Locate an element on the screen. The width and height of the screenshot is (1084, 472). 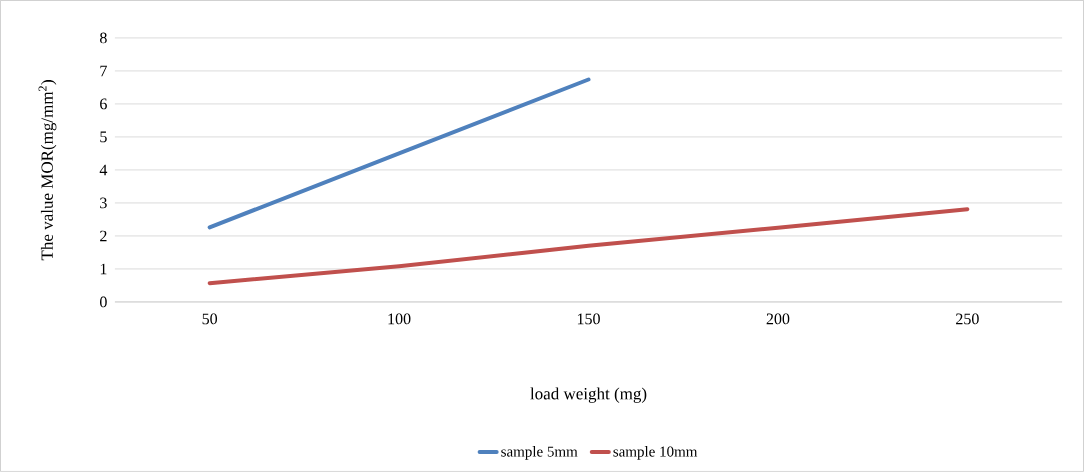
x-tick-label: 200 is located at coordinates (778, 319).